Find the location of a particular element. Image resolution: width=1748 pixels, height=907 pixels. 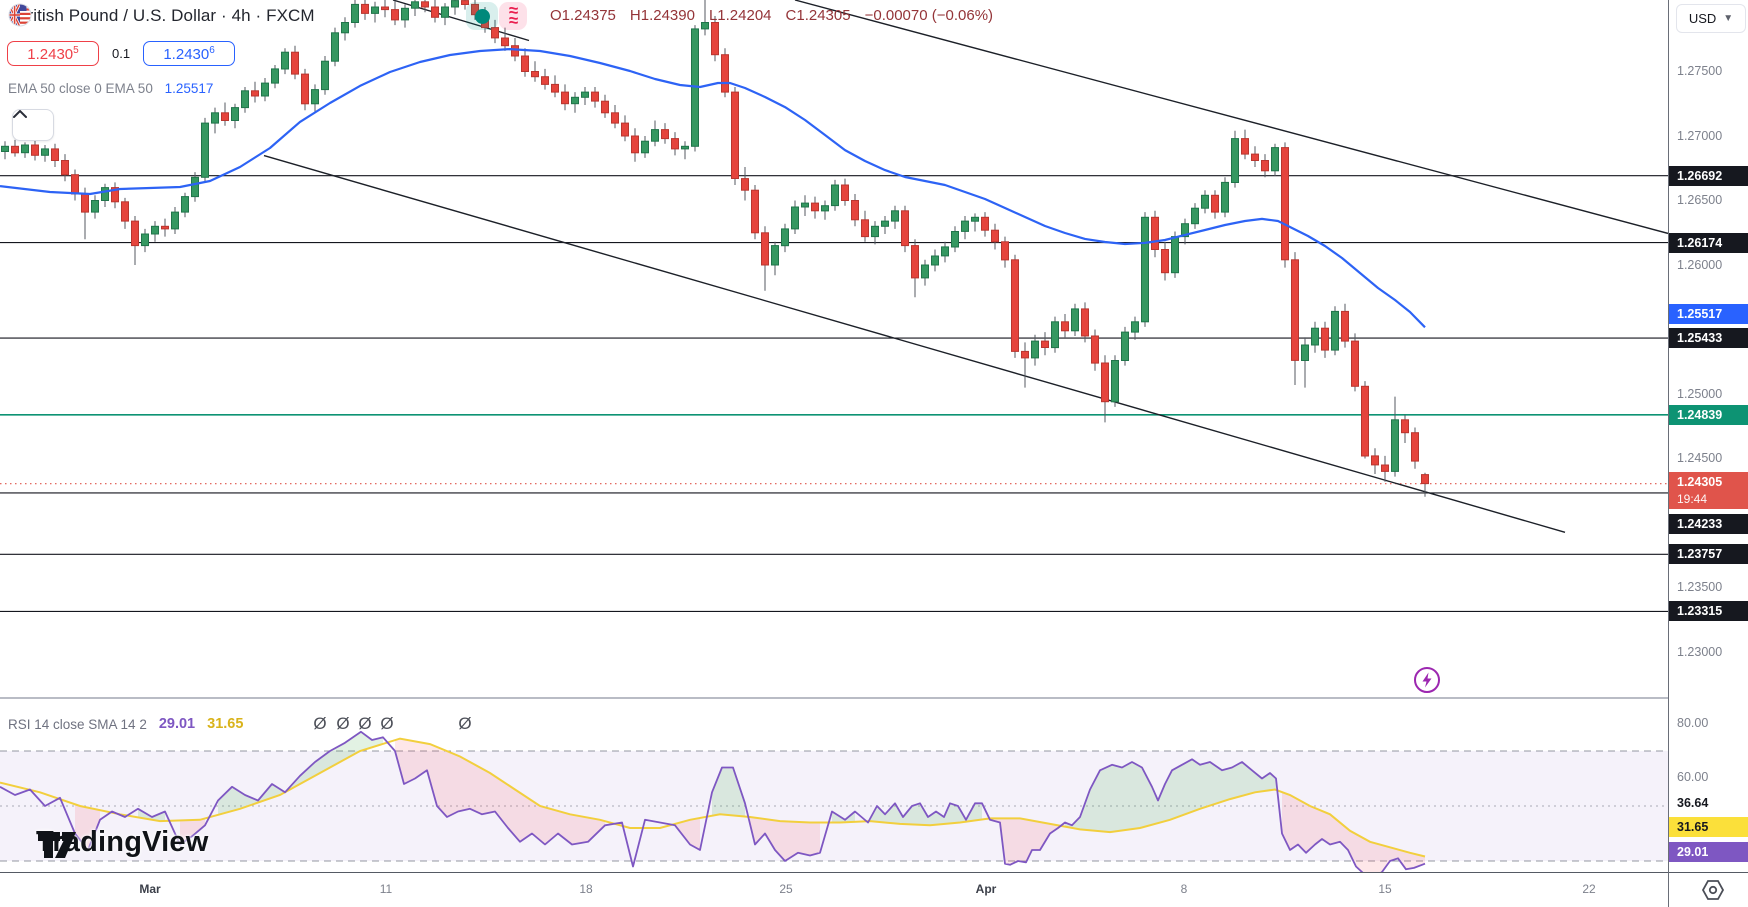

rsi-scale-dark-label: 36.64 is located at coordinates (1693, 803).